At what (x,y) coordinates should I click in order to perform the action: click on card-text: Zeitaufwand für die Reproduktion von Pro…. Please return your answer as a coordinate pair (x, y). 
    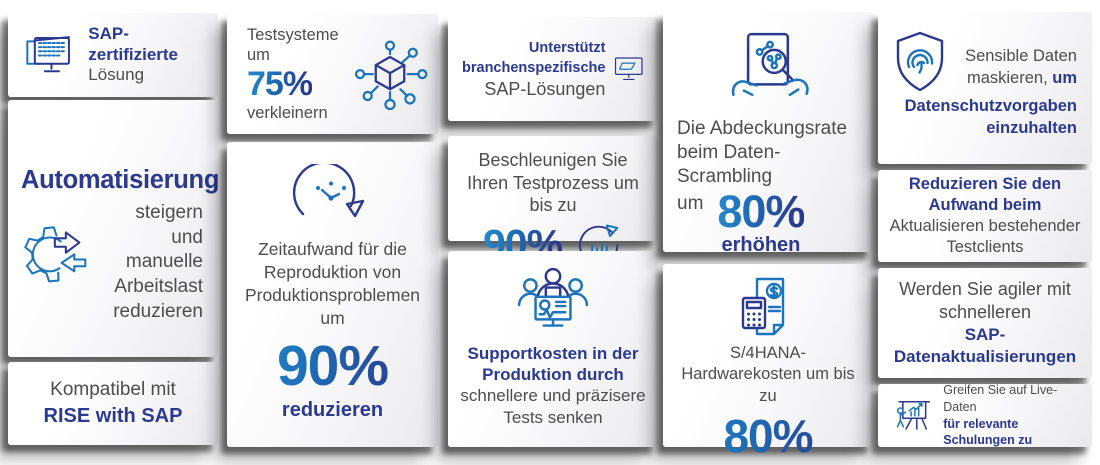
    Looking at the image, I should click on (332, 284).